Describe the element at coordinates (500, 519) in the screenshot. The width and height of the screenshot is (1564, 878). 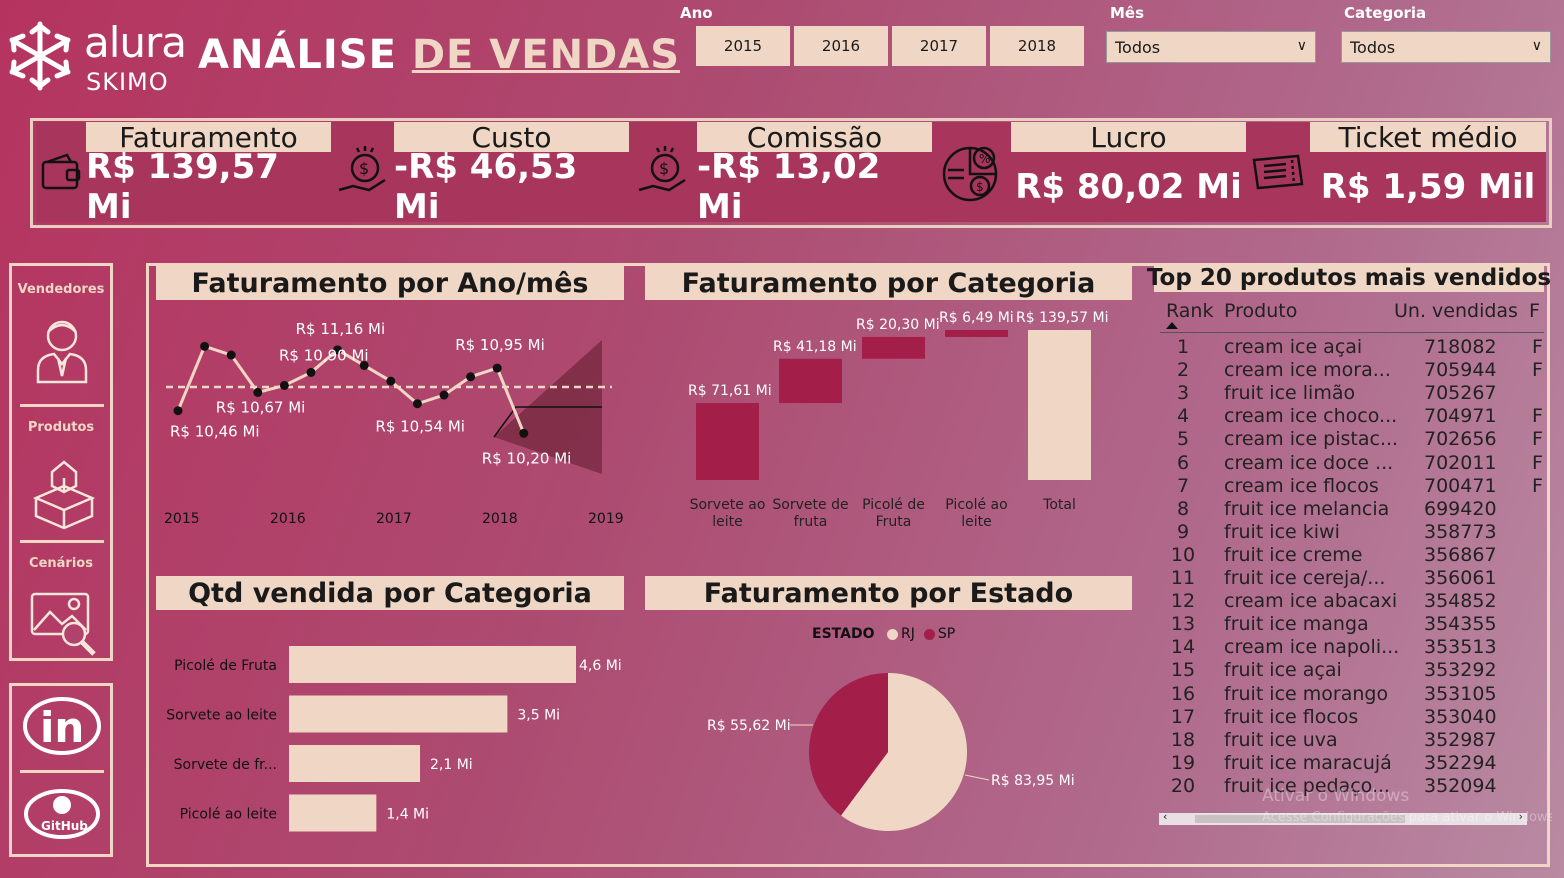
I see `x-tick-label: 2018` at that location.